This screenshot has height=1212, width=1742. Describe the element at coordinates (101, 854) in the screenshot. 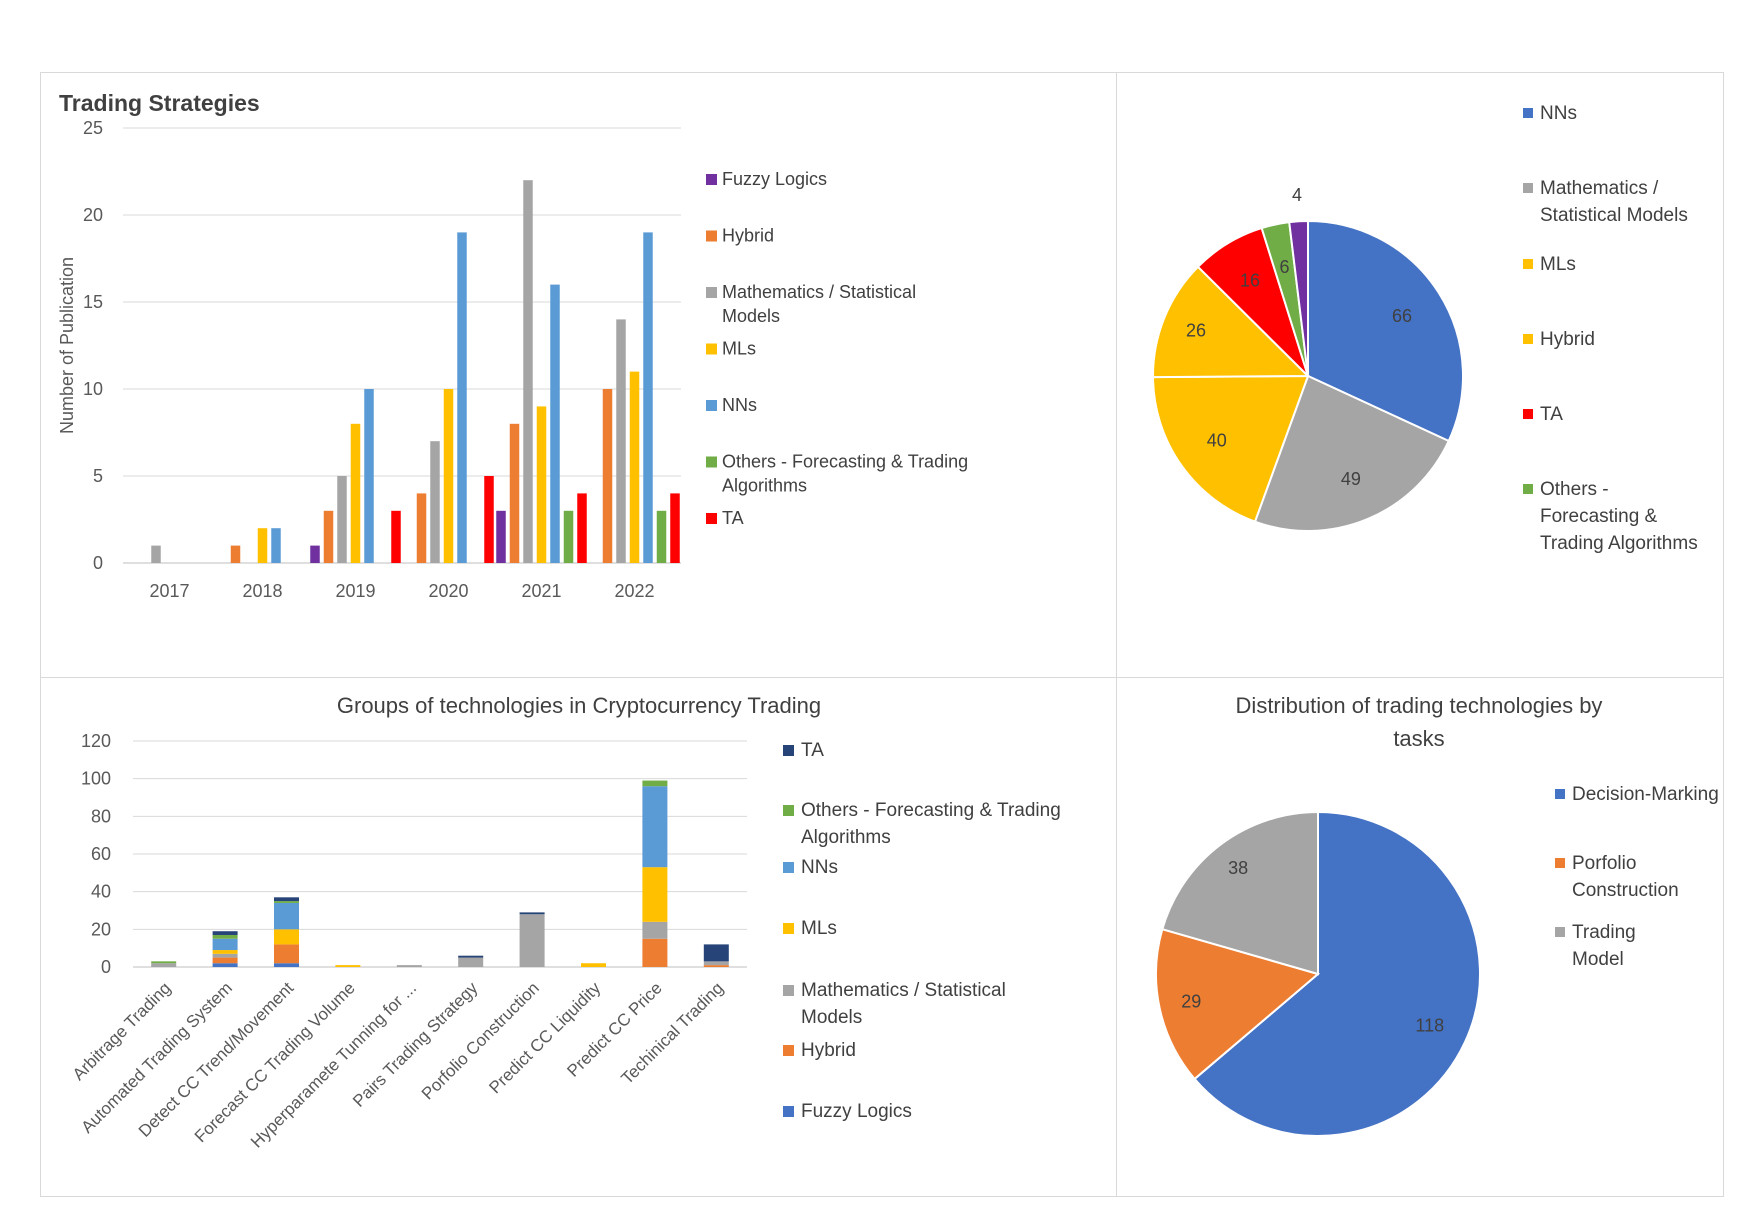

I see `y-tick-label: 60` at that location.